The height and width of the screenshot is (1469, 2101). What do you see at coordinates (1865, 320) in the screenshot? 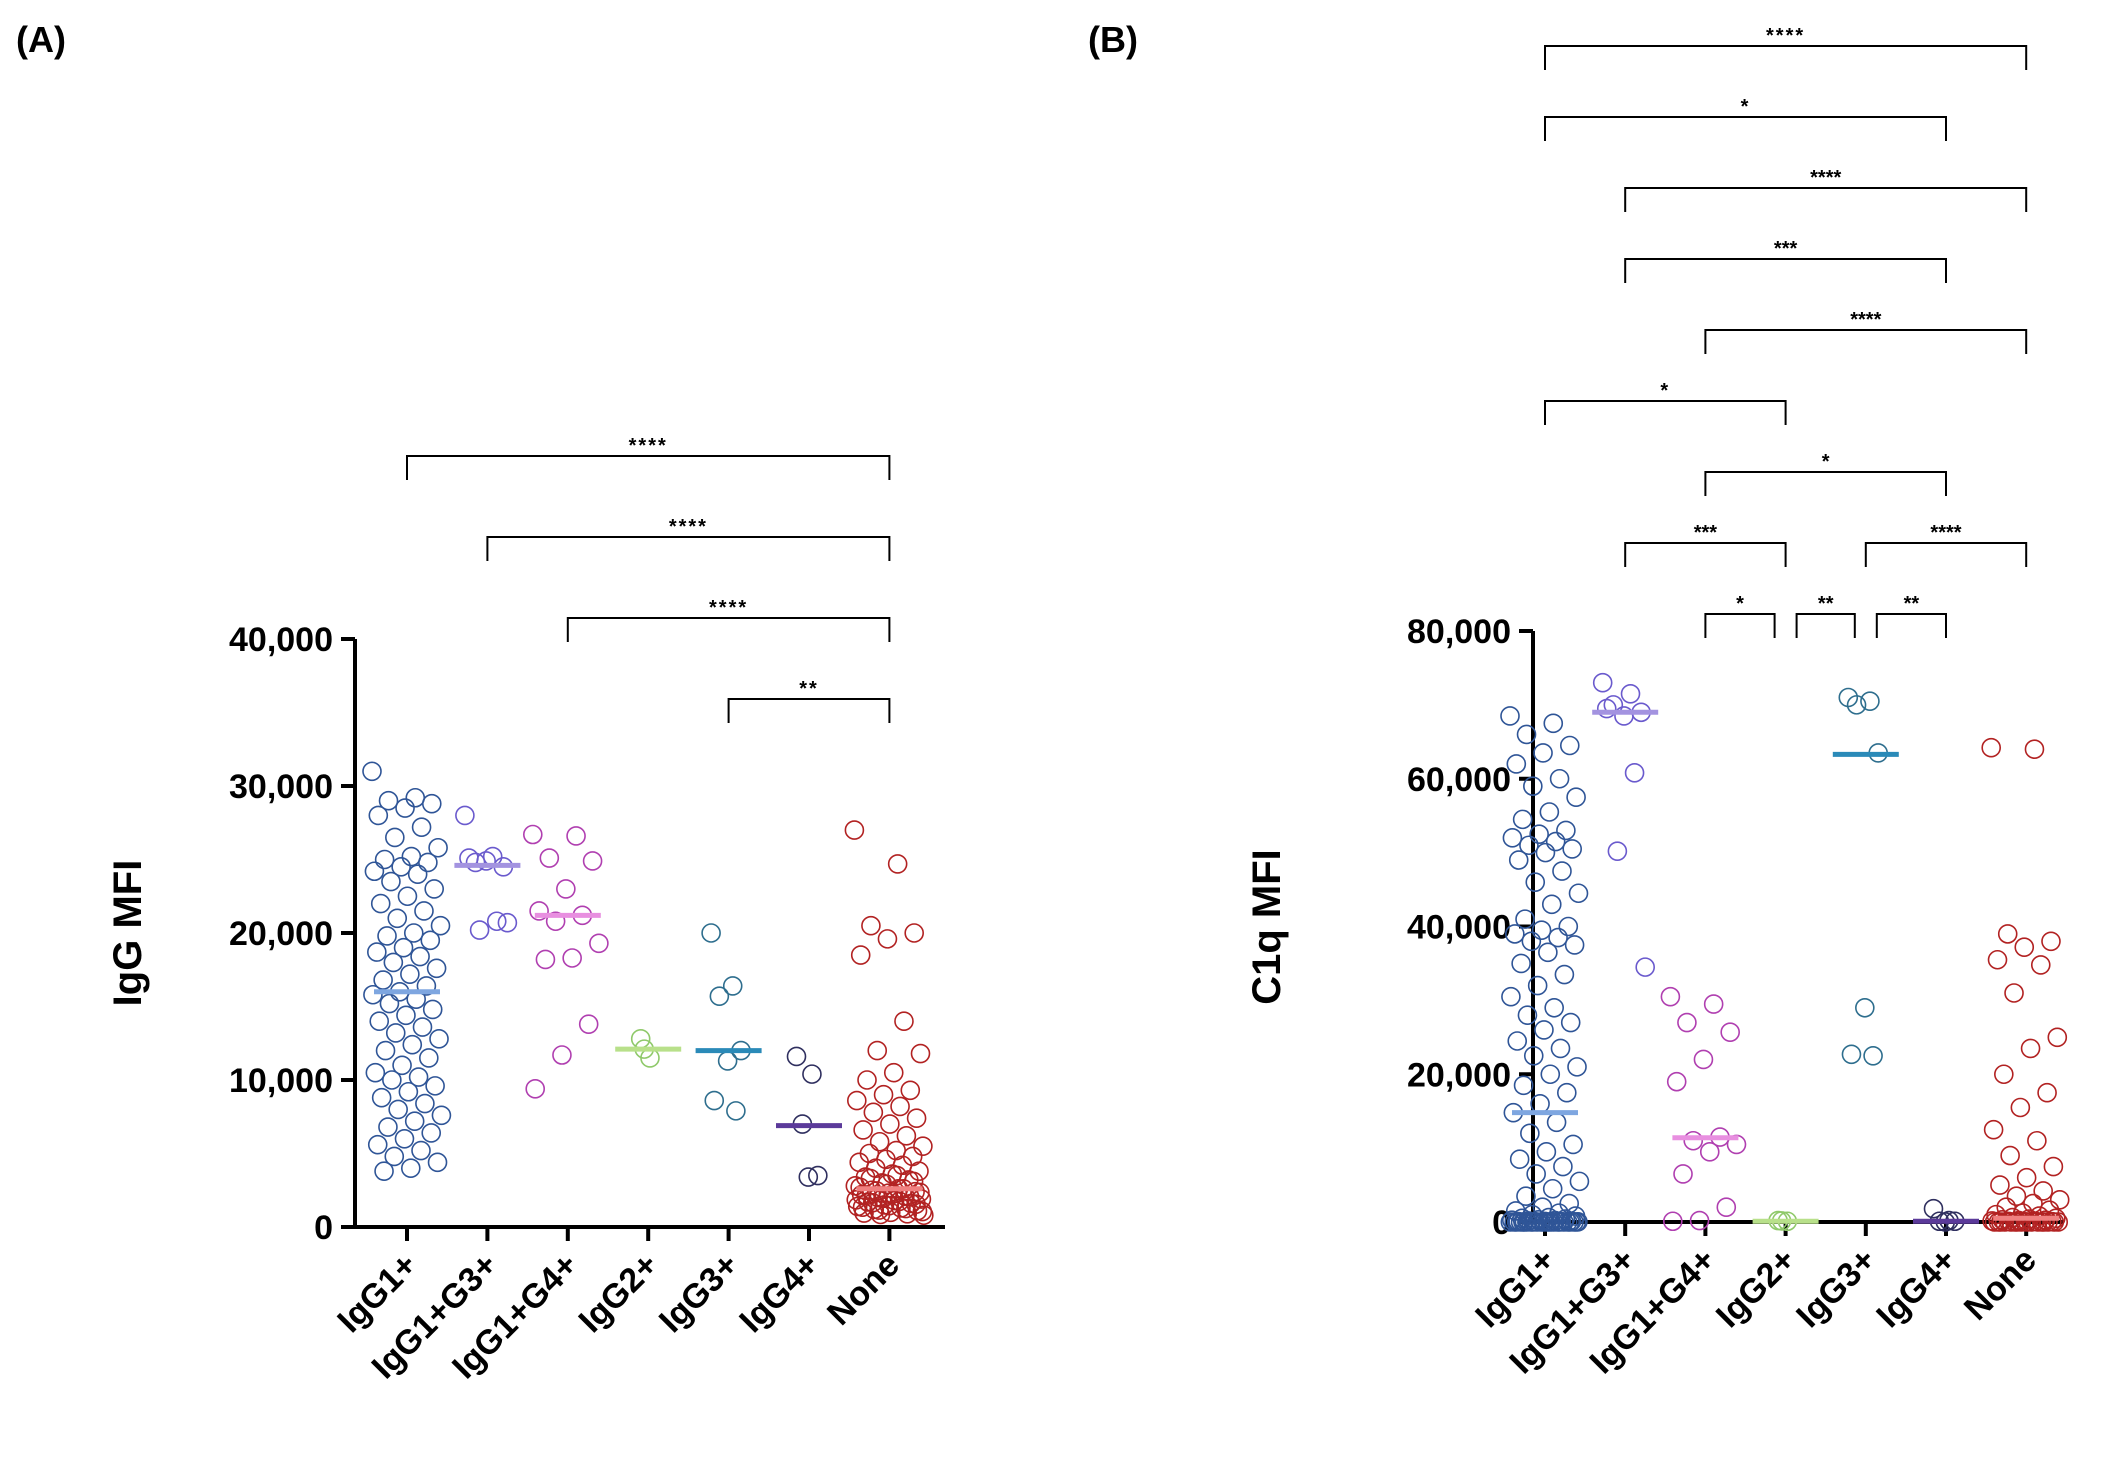
I see `significance-label: ****` at bounding box center [1865, 320].